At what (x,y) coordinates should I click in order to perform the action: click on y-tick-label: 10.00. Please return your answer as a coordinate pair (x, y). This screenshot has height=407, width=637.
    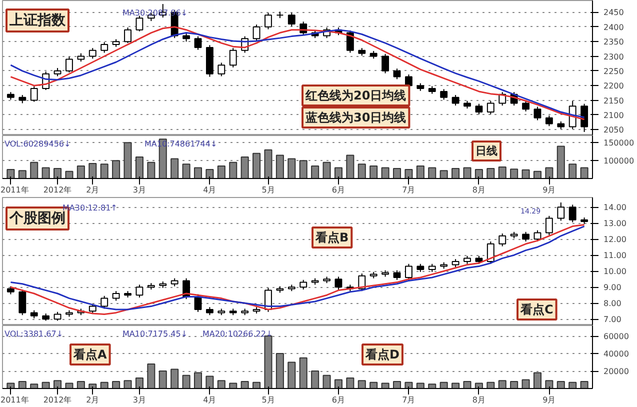
    Looking at the image, I should click on (615, 271).